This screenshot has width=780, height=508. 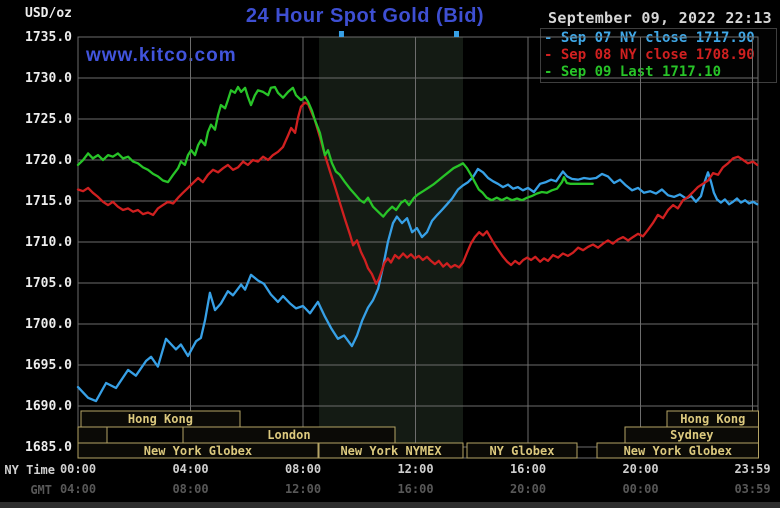 What do you see at coordinates (41, 490) in the screenshot?
I see `gmt-axis-label: GMT` at bounding box center [41, 490].